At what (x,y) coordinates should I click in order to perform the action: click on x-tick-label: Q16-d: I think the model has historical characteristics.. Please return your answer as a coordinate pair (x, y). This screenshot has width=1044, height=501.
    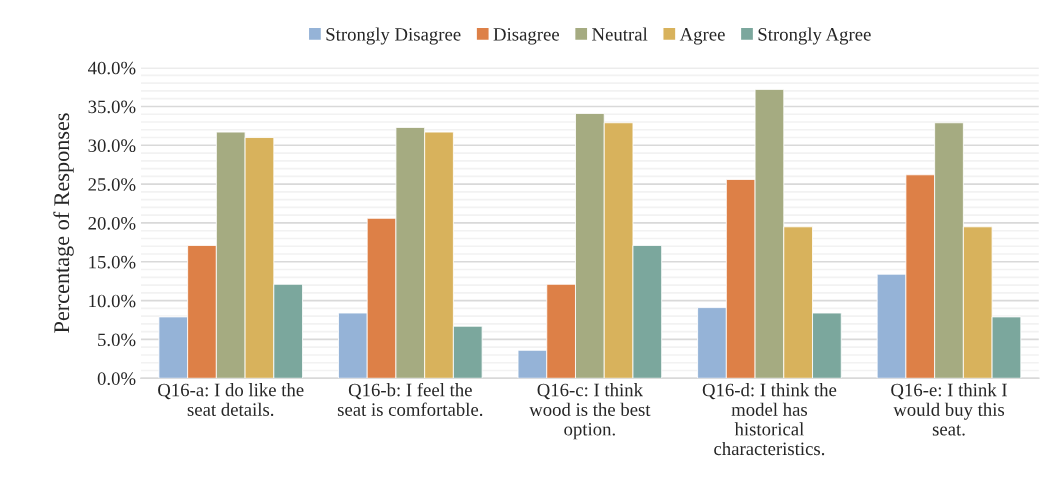
    Looking at the image, I should click on (769, 419).